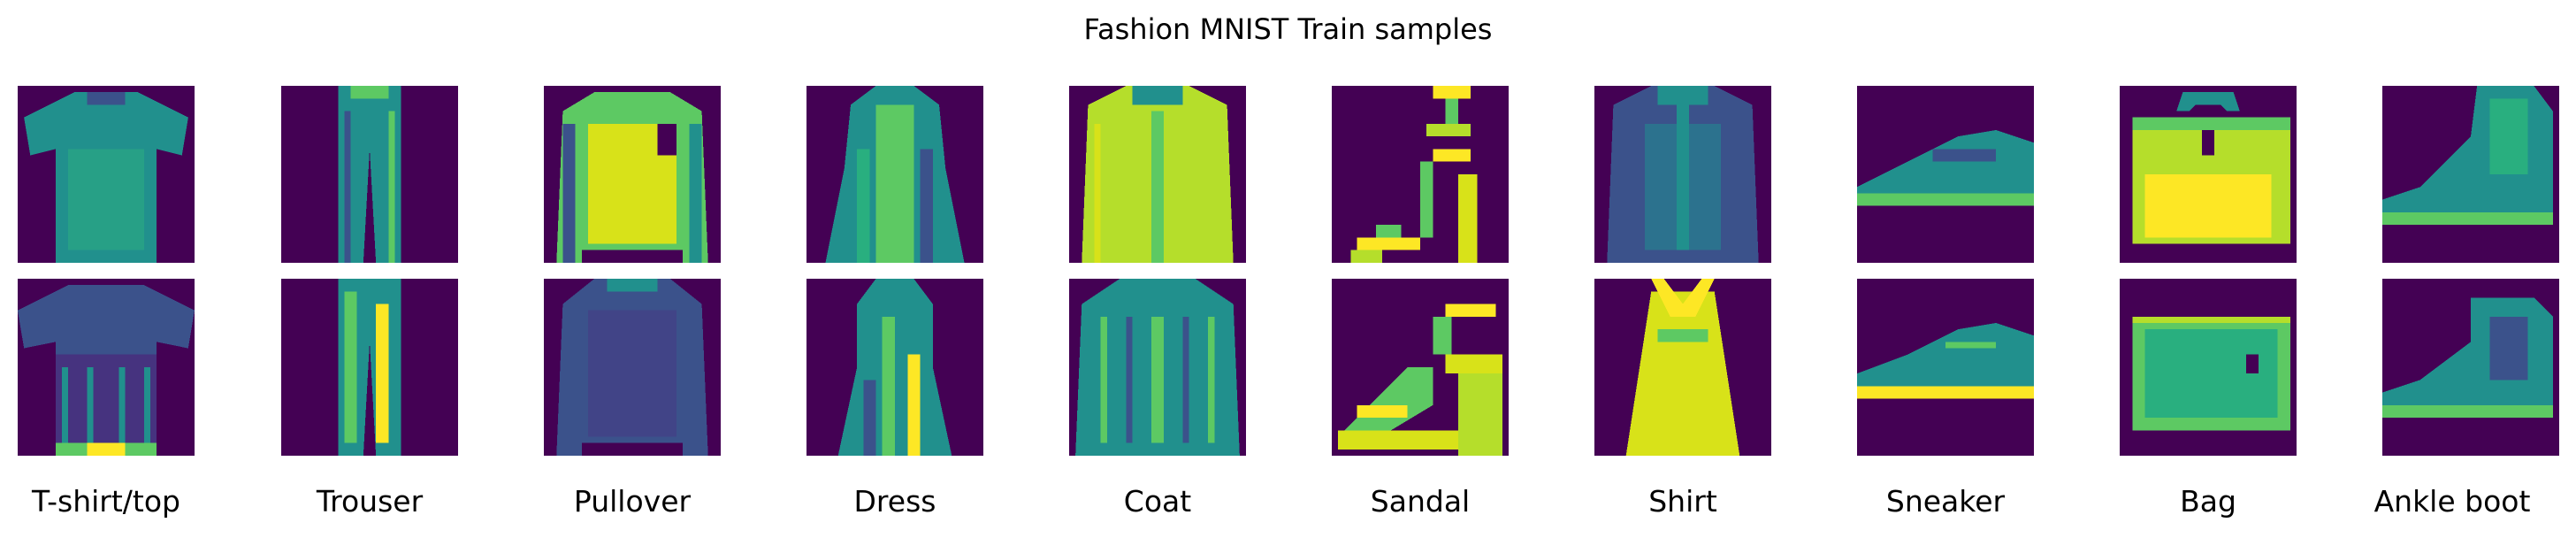  Describe the element at coordinates (633, 501) in the screenshot. I see `class-label: Pullover` at that location.